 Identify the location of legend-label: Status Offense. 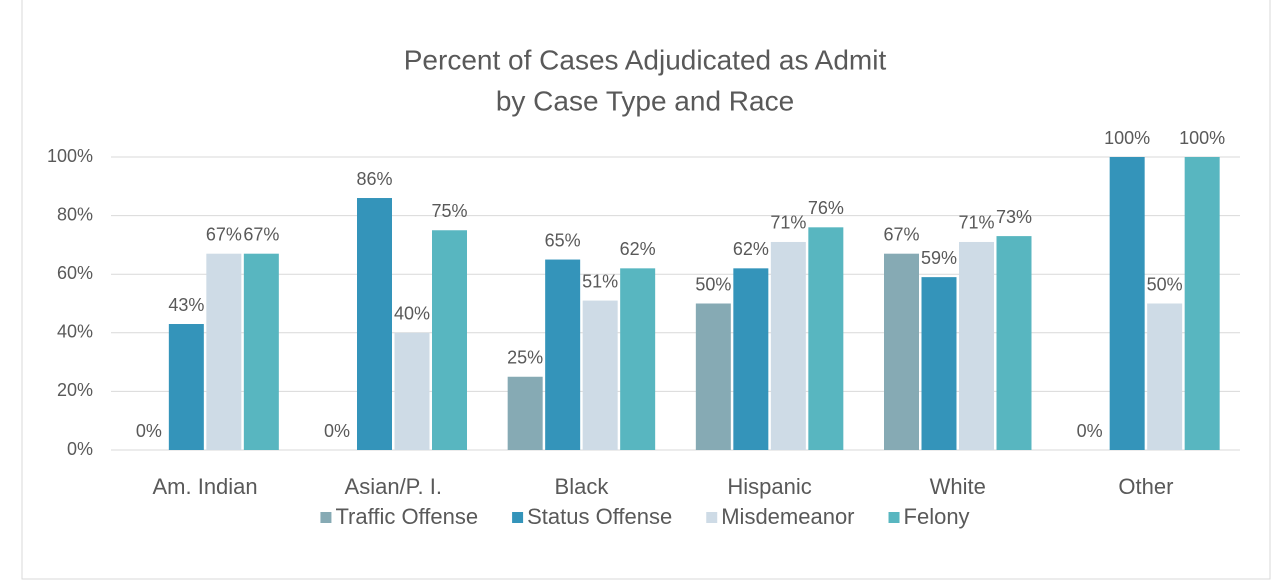
(599, 516).